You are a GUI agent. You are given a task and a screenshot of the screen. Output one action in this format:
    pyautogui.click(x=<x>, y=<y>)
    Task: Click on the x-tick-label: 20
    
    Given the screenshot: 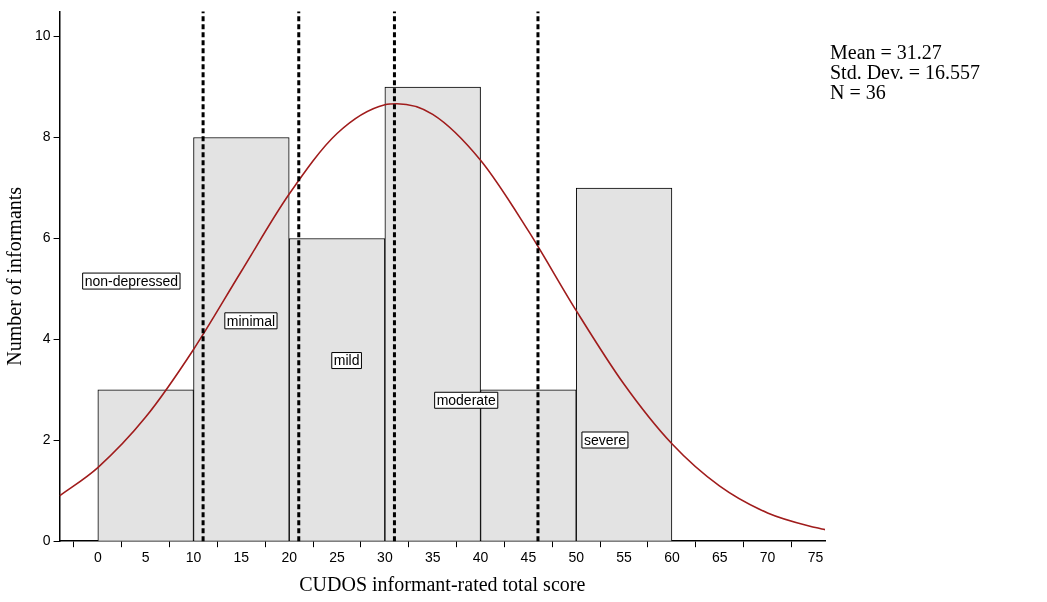 What is the action you would take?
    pyautogui.click(x=289, y=557)
    